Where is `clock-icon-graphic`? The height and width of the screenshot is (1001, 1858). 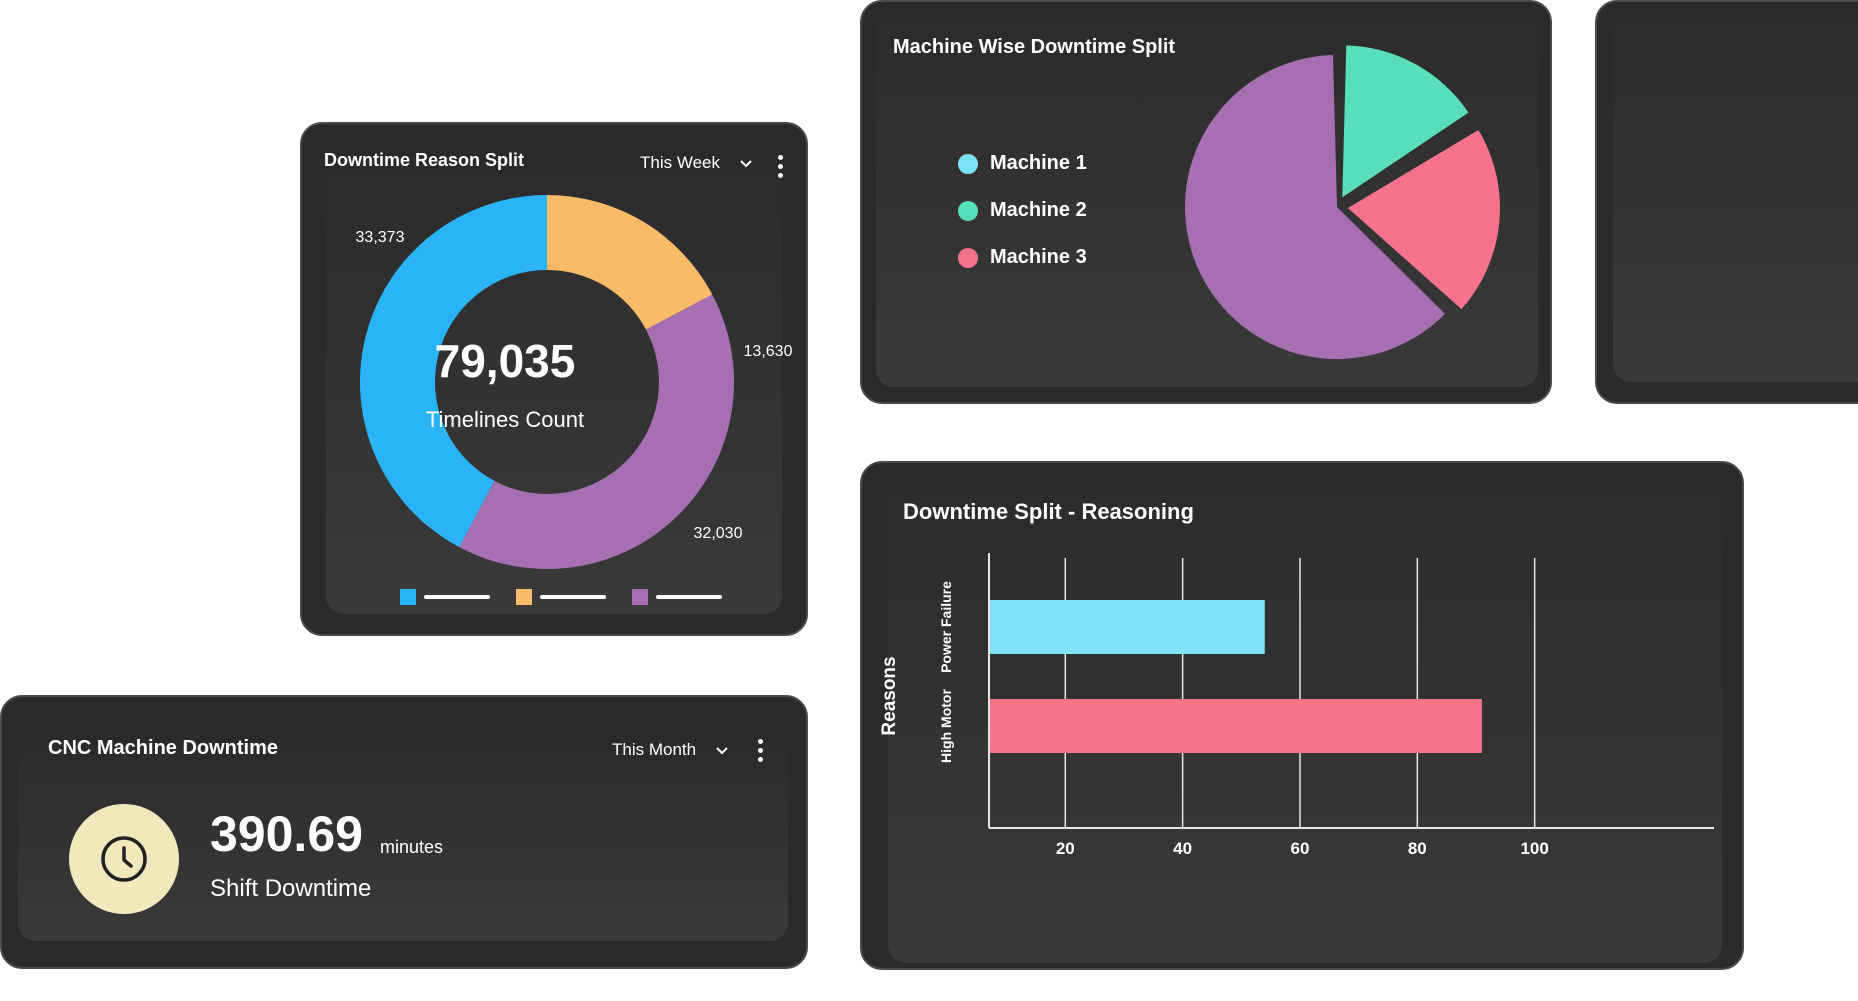 clock-icon-graphic is located at coordinates (124, 859).